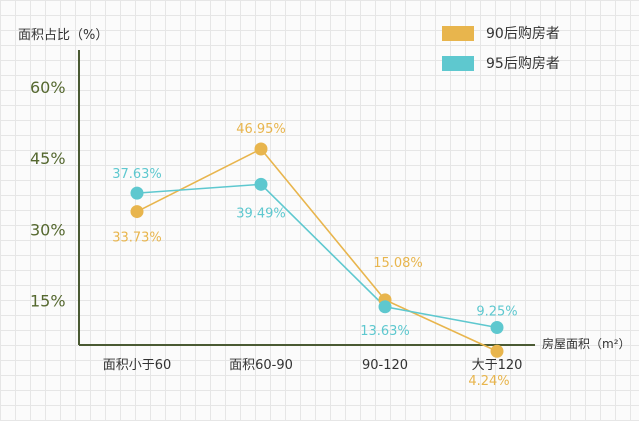  I want to click on x-tick-label: 90-120, so click(385, 365).